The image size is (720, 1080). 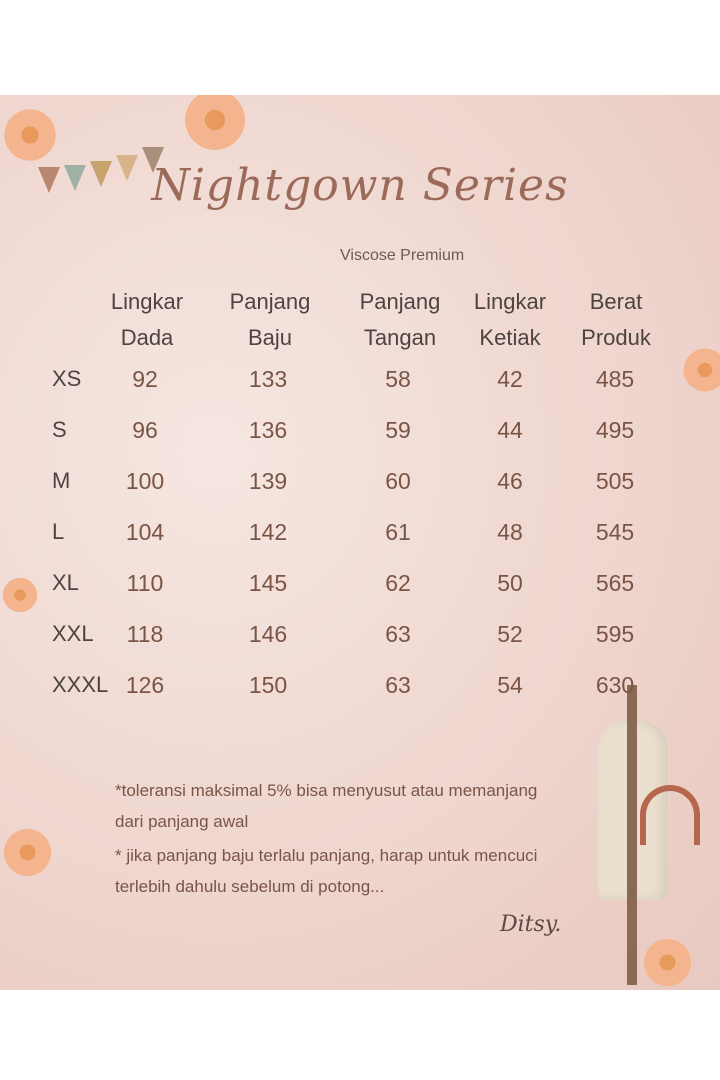 I want to click on header-line: Produk, so click(x=616, y=337).